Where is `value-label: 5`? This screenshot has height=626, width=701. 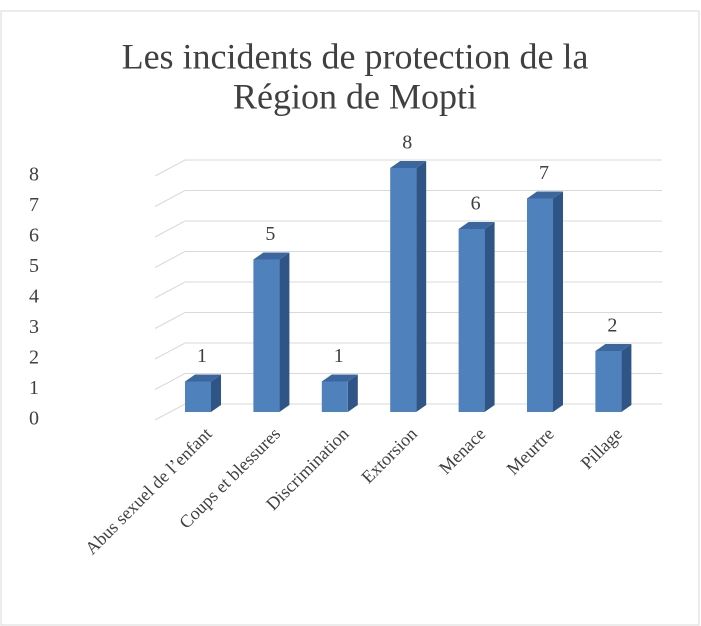
value-label: 5 is located at coordinates (270, 234).